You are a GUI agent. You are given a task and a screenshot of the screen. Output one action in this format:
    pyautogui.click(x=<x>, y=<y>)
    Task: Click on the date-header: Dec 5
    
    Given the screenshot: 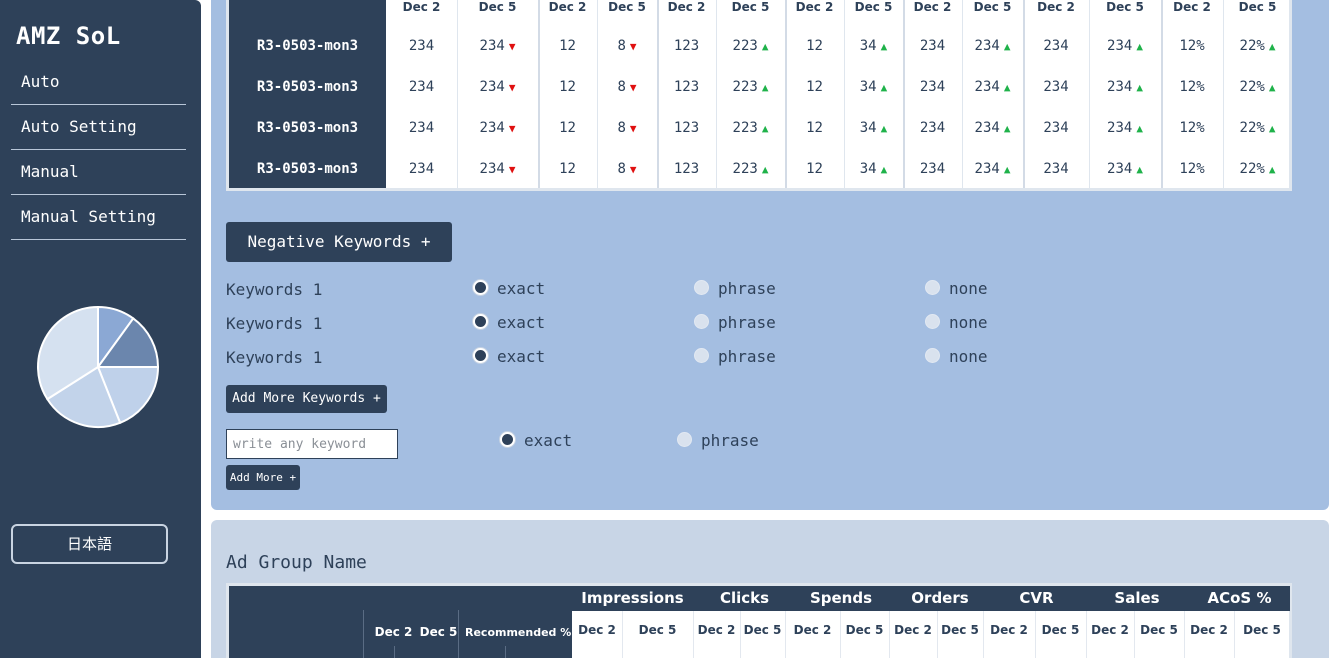 What is the action you would take?
    pyautogui.click(x=750, y=7)
    